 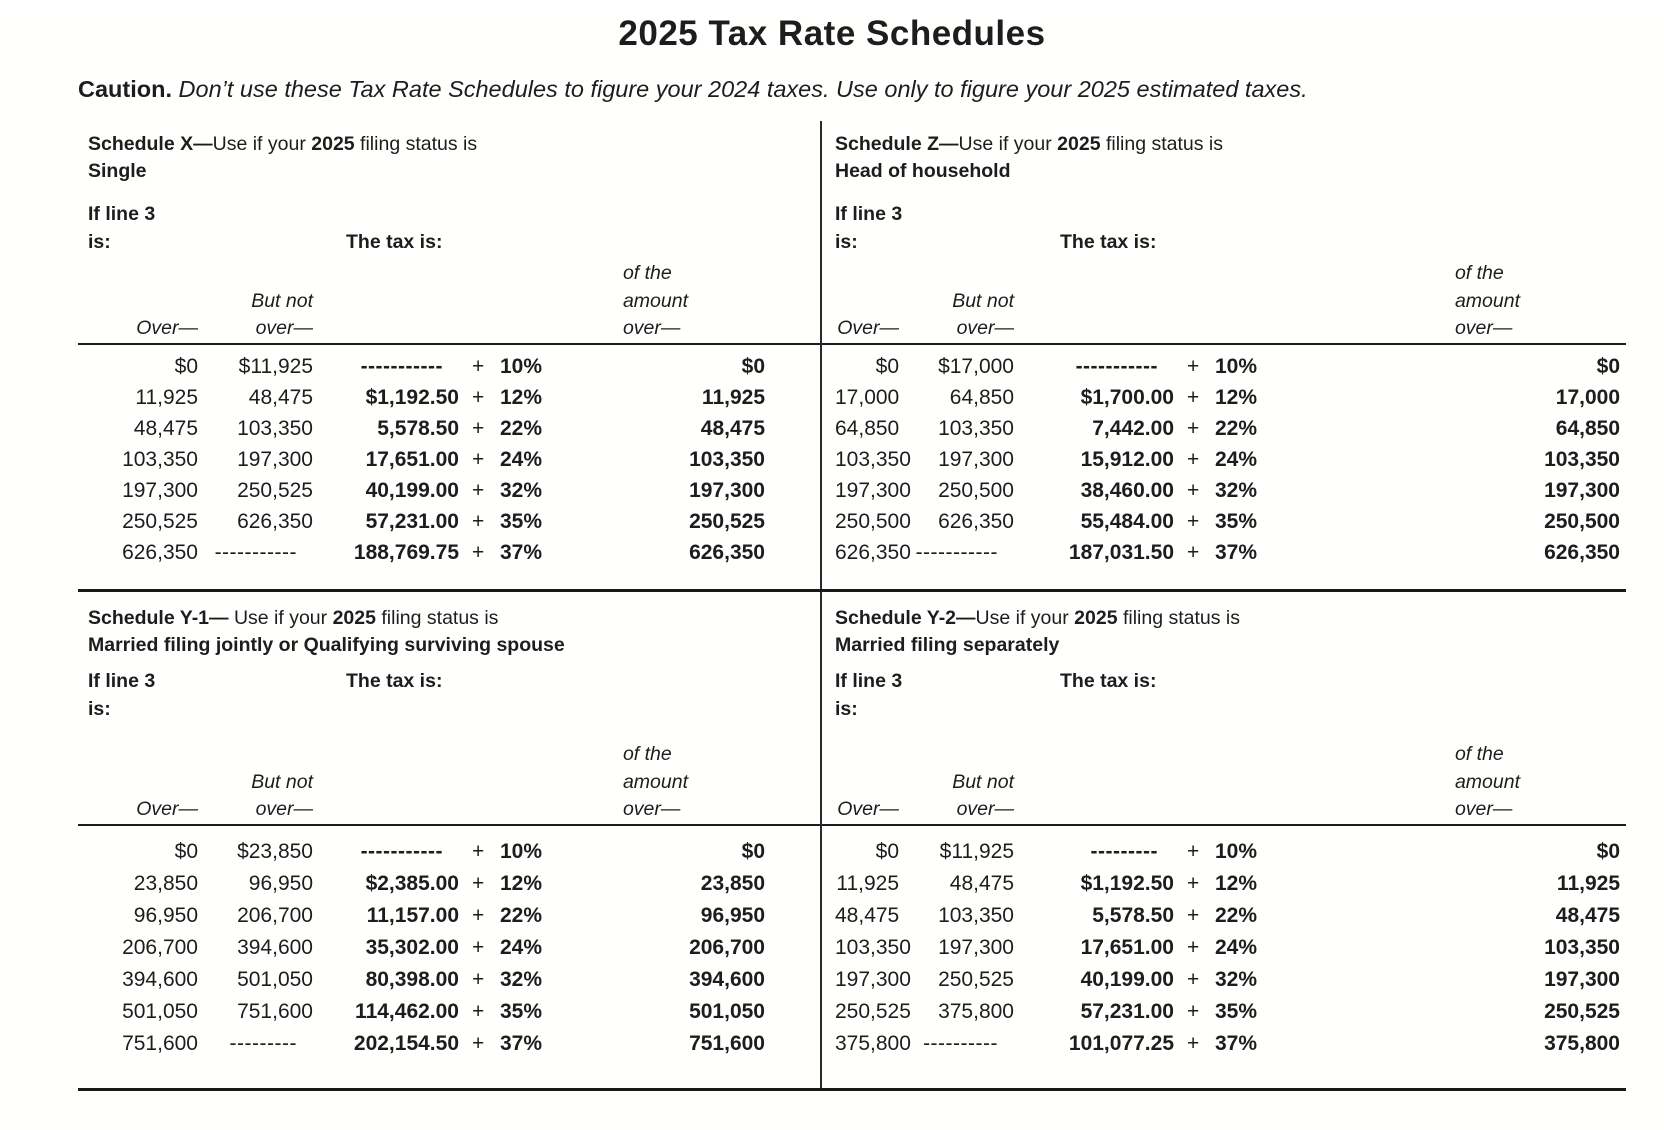 I want to click on rate-value: 35%, so click(x=521, y=521).